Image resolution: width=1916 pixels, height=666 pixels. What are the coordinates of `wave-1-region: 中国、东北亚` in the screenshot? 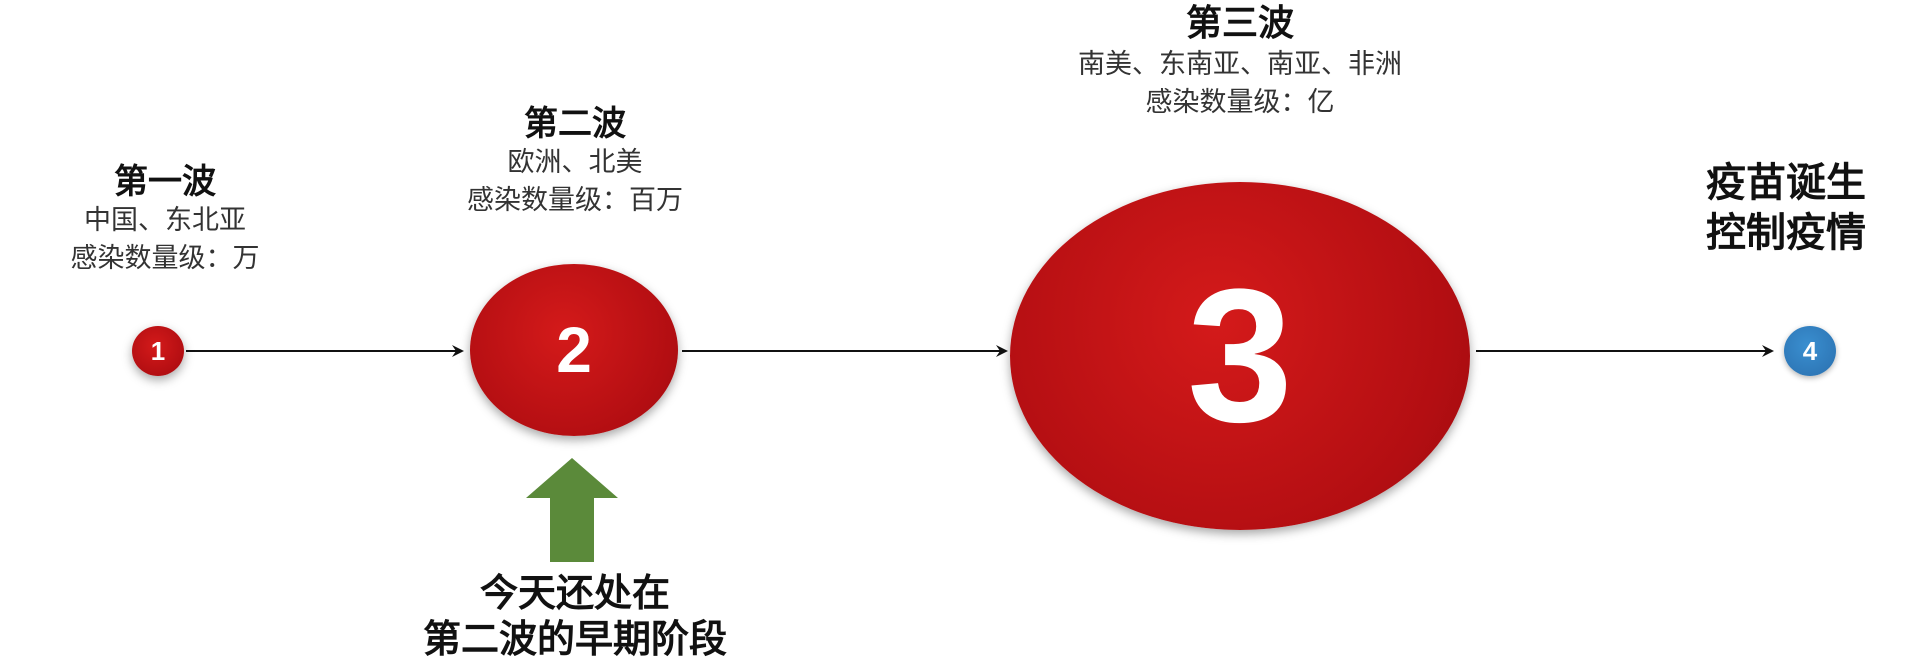 It's located at (165, 220).